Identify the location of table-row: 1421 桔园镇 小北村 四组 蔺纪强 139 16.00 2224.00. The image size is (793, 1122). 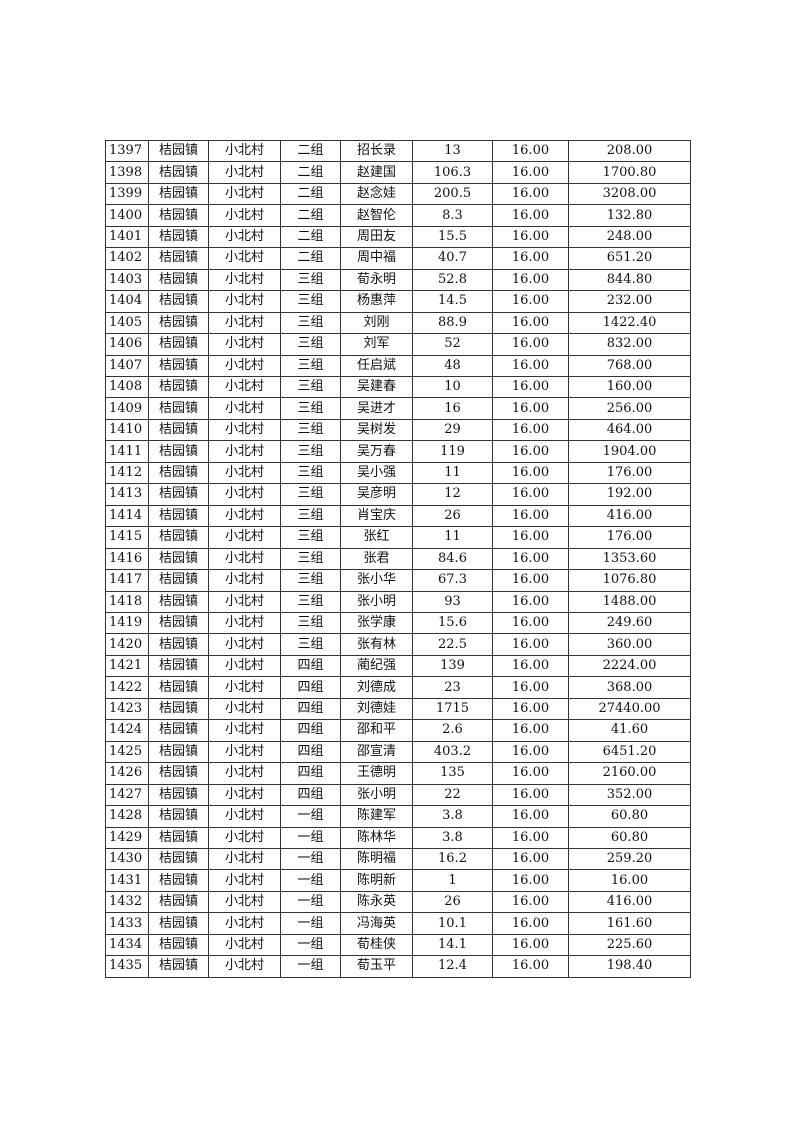
(398, 666).